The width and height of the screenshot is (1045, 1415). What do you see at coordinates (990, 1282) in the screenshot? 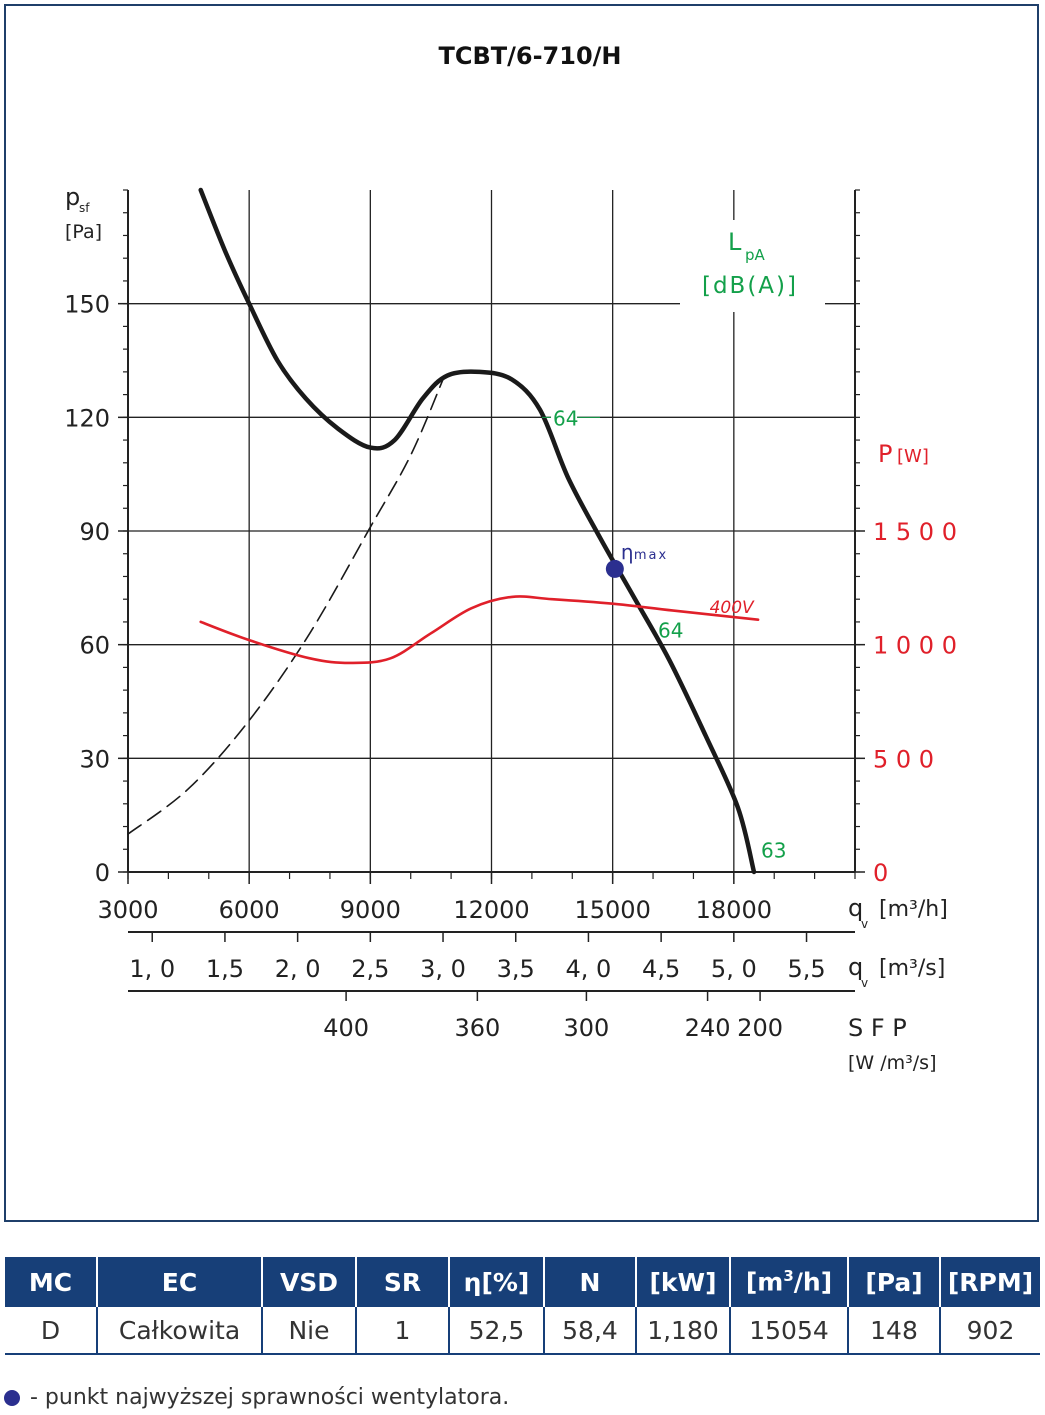
I see `table-header-cell: [RPM]` at bounding box center [990, 1282].